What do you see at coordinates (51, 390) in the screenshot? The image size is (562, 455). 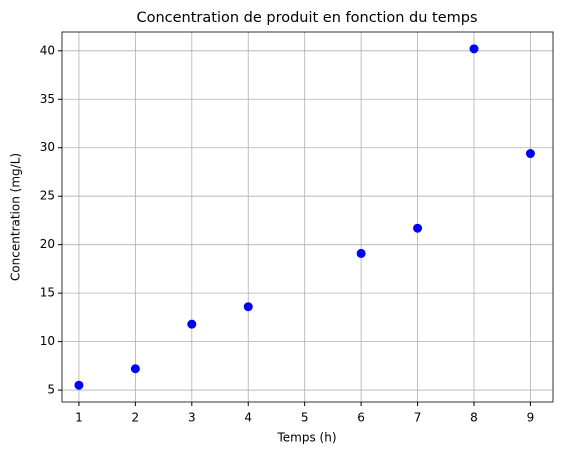 I see `y-tick-label: 5` at bounding box center [51, 390].